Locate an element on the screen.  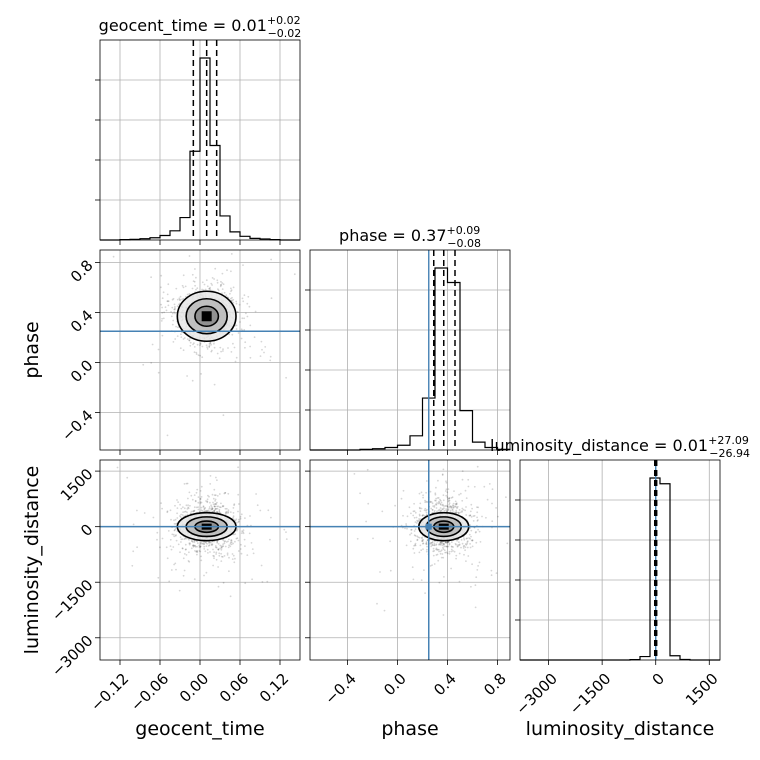
x-tick-label-geocent_time: −0.12 is located at coordinates (109, 692).